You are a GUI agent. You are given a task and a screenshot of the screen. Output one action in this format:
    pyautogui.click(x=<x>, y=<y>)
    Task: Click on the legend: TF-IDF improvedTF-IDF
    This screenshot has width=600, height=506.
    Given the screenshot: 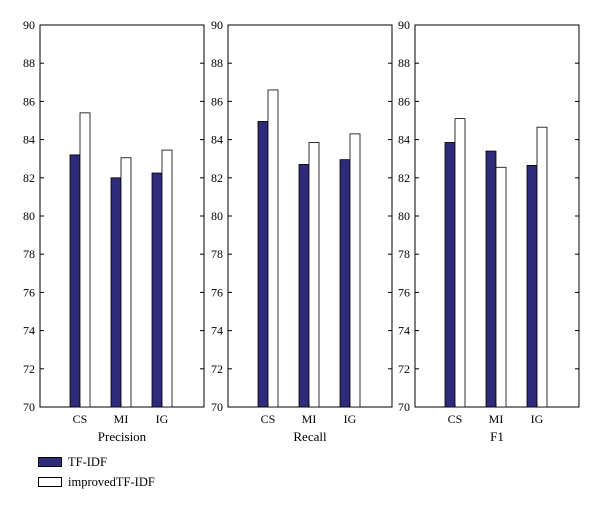 What is the action you would take?
    pyautogui.click(x=96, y=472)
    